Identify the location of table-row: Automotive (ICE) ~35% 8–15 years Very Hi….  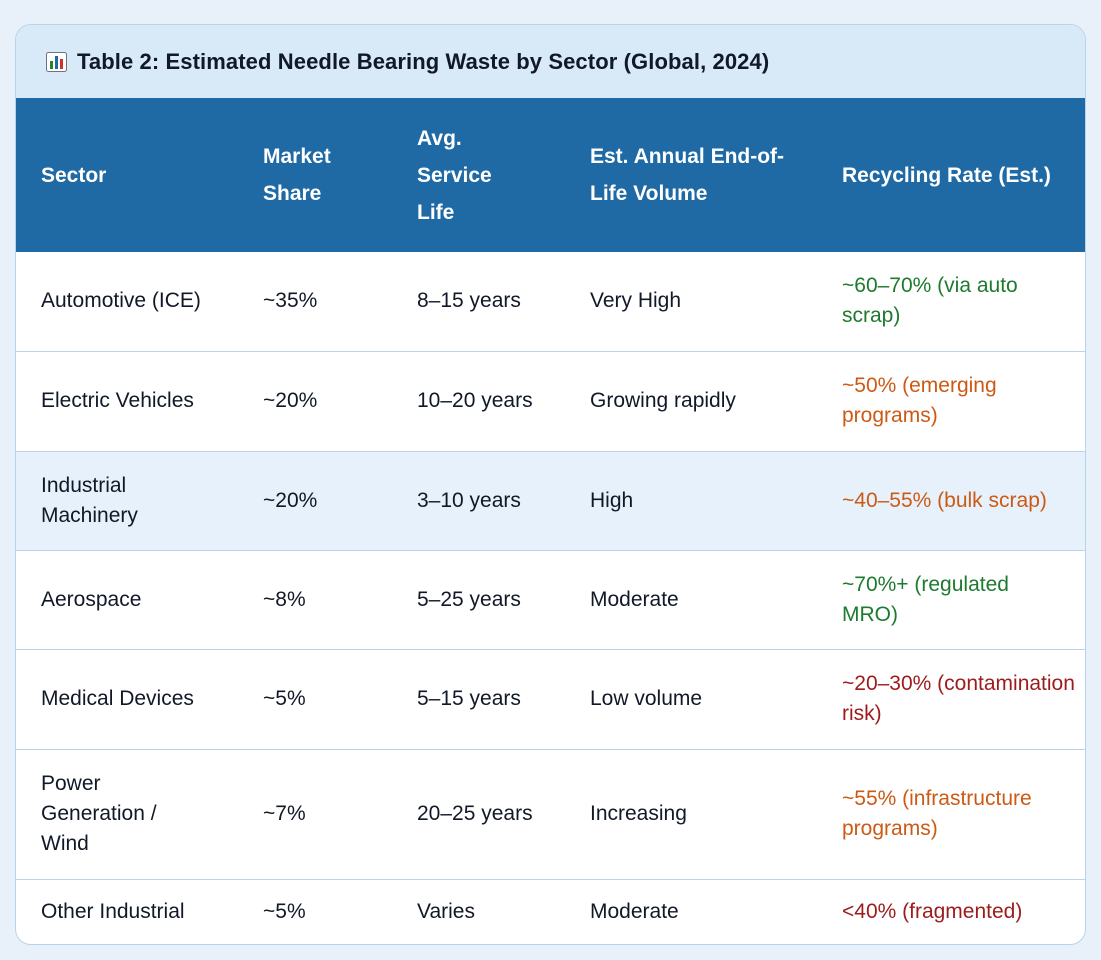
(550, 302).